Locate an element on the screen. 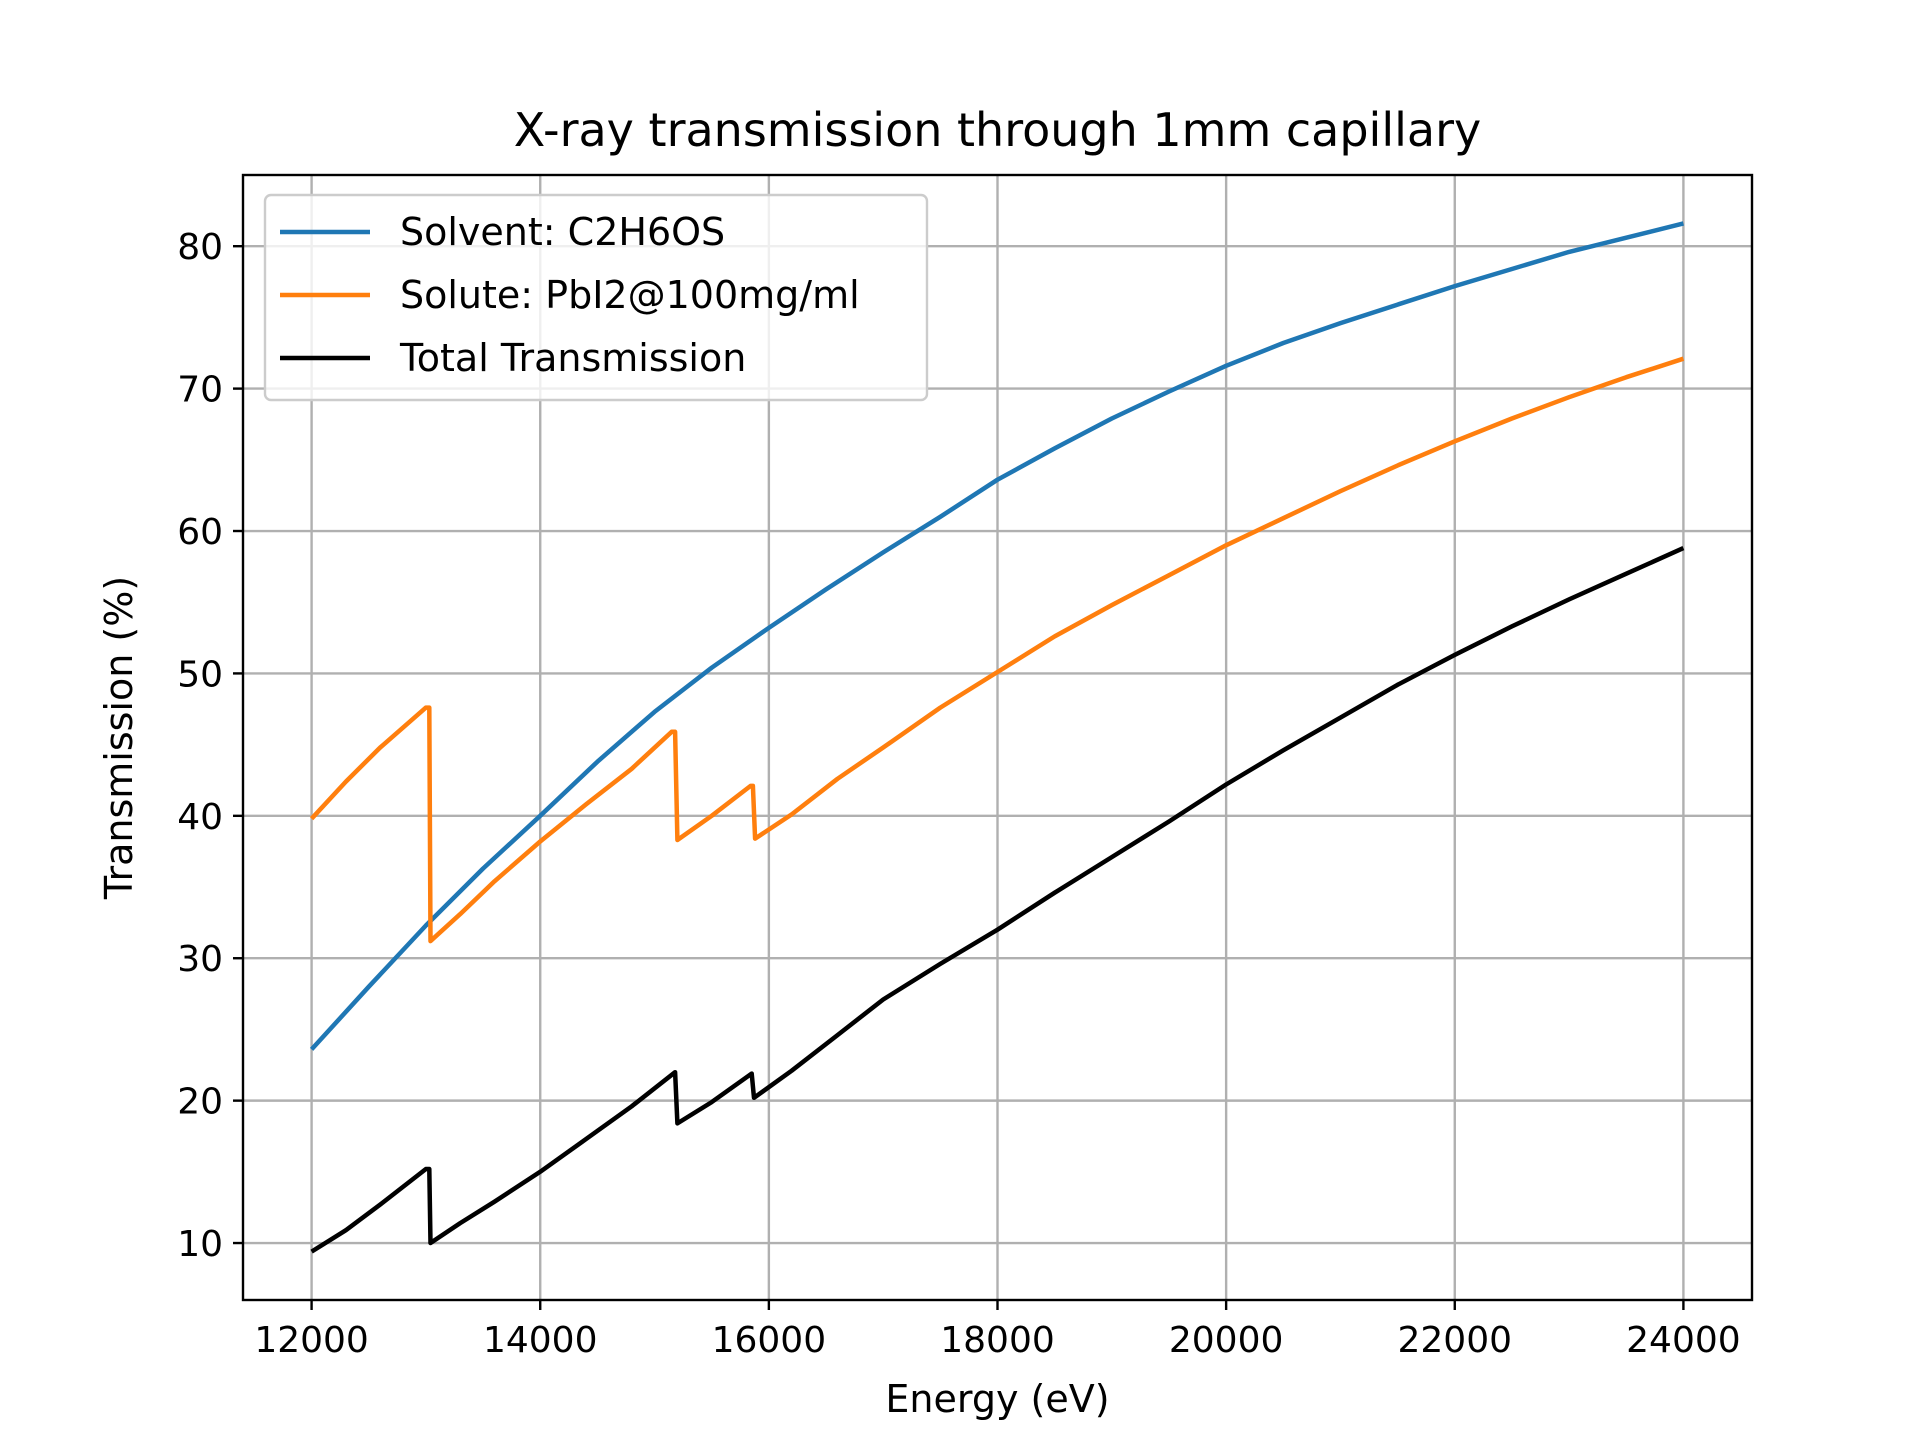  y-tick-label: 20 is located at coordinates (200, 1102).